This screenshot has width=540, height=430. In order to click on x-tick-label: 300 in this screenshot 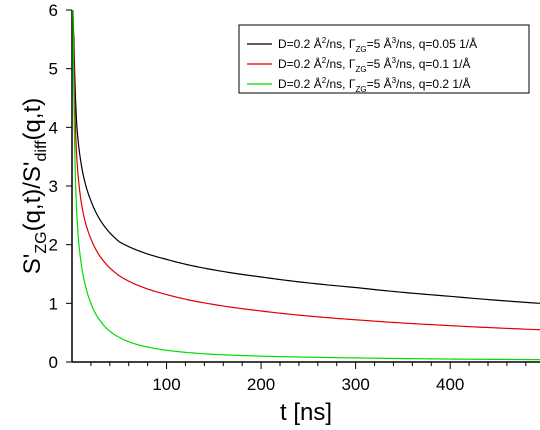, I will do `click(355, 384)`.